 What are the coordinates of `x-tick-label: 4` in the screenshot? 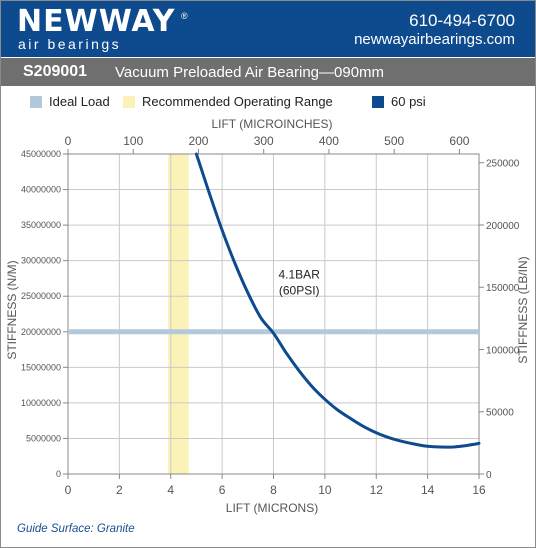 It's located at (170, 490).